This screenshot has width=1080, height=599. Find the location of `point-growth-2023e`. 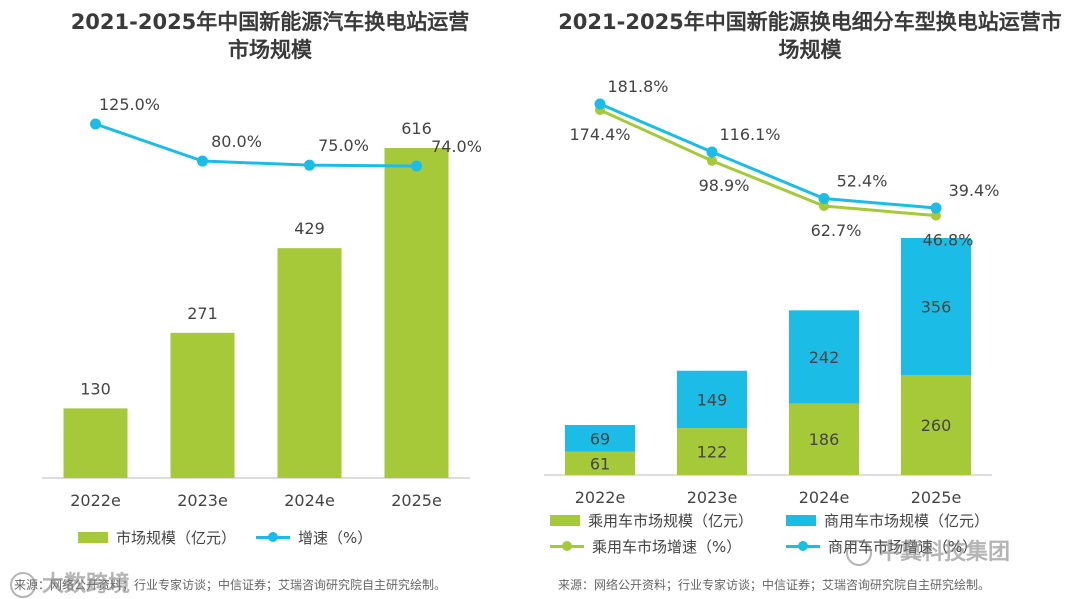

point-growth-2023e is located at coordinates (202, 161).